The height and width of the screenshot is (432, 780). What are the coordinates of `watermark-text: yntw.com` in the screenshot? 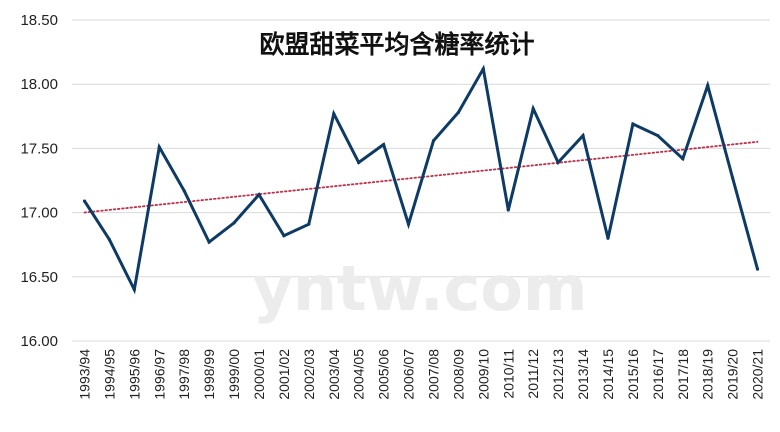 It's located at (419, 288).